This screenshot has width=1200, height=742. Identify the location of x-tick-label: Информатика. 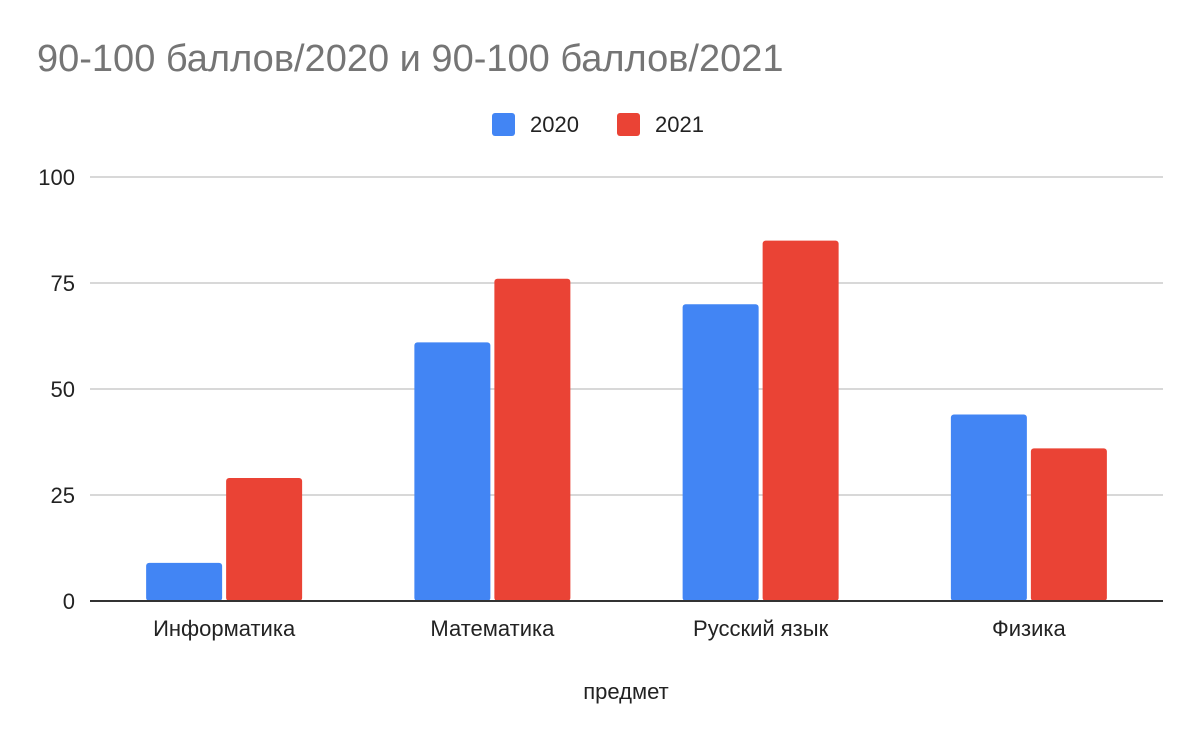
(224, 628).